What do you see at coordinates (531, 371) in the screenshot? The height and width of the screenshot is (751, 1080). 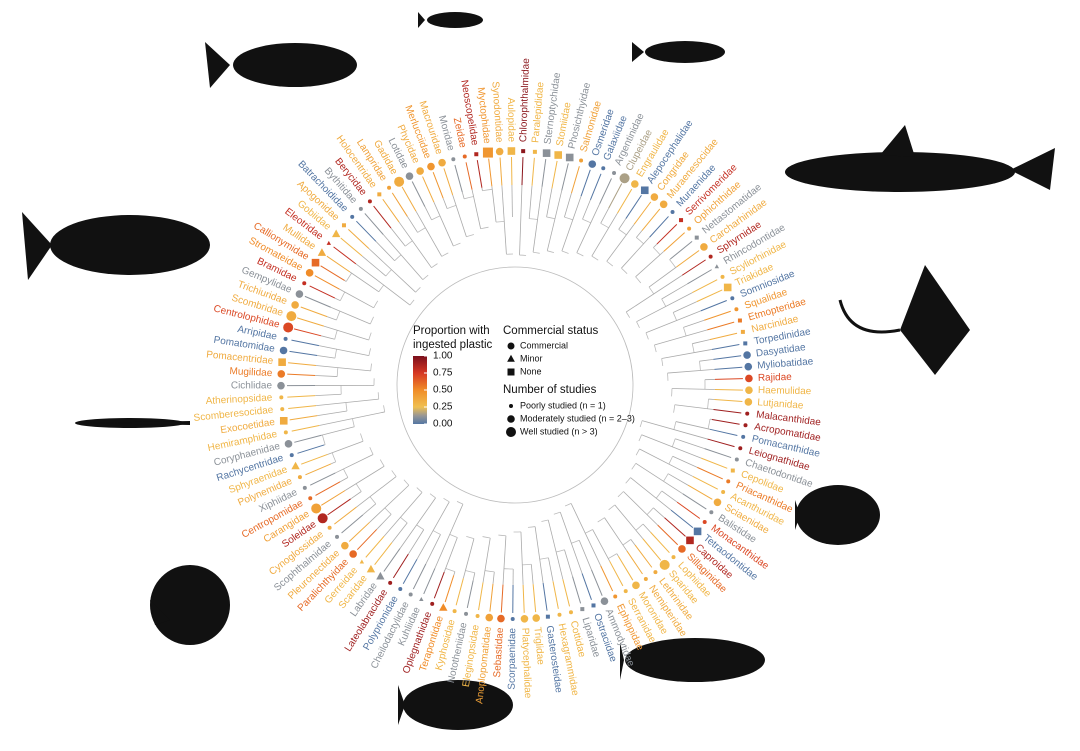 I see `status-legend-label: None` at bounding box center [531, 371].